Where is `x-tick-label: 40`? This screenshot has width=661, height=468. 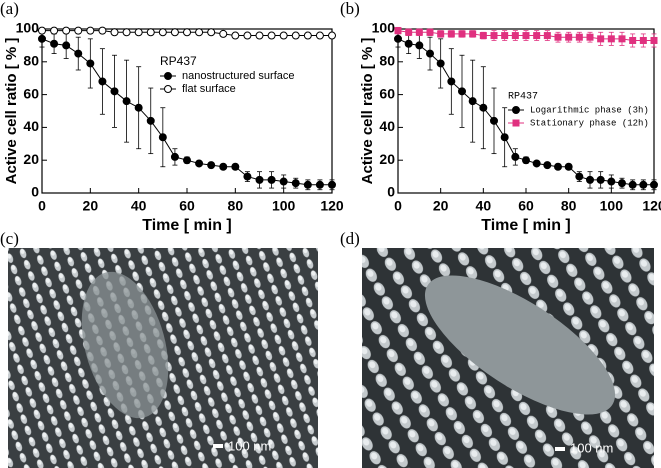 x-tick-label: 40 is located at coordinates (139, 206).